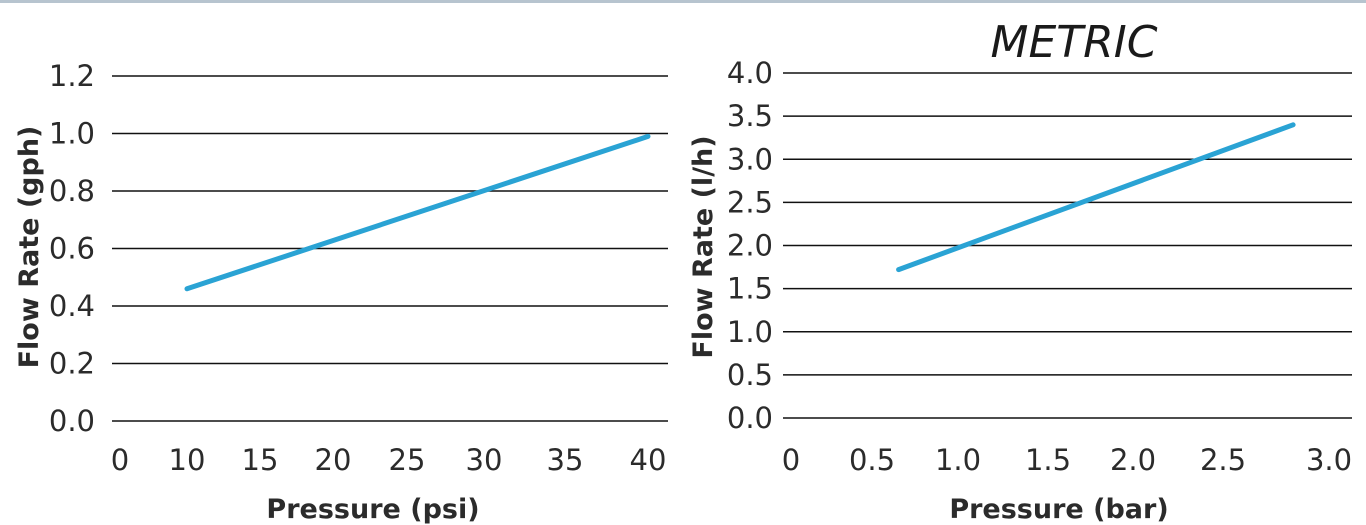 Image resolution: width=1366 pixels, height=525 pixels. I want to click on metric-x-tick-label: 0.5, so click(872, 460).